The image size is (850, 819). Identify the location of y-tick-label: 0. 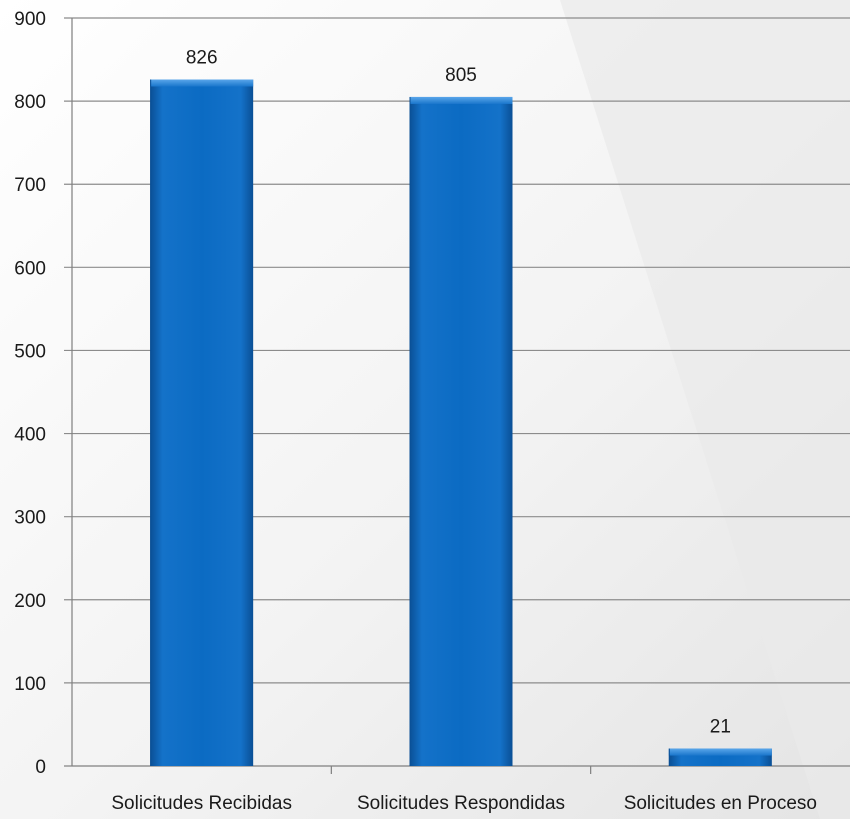
(40, 767).